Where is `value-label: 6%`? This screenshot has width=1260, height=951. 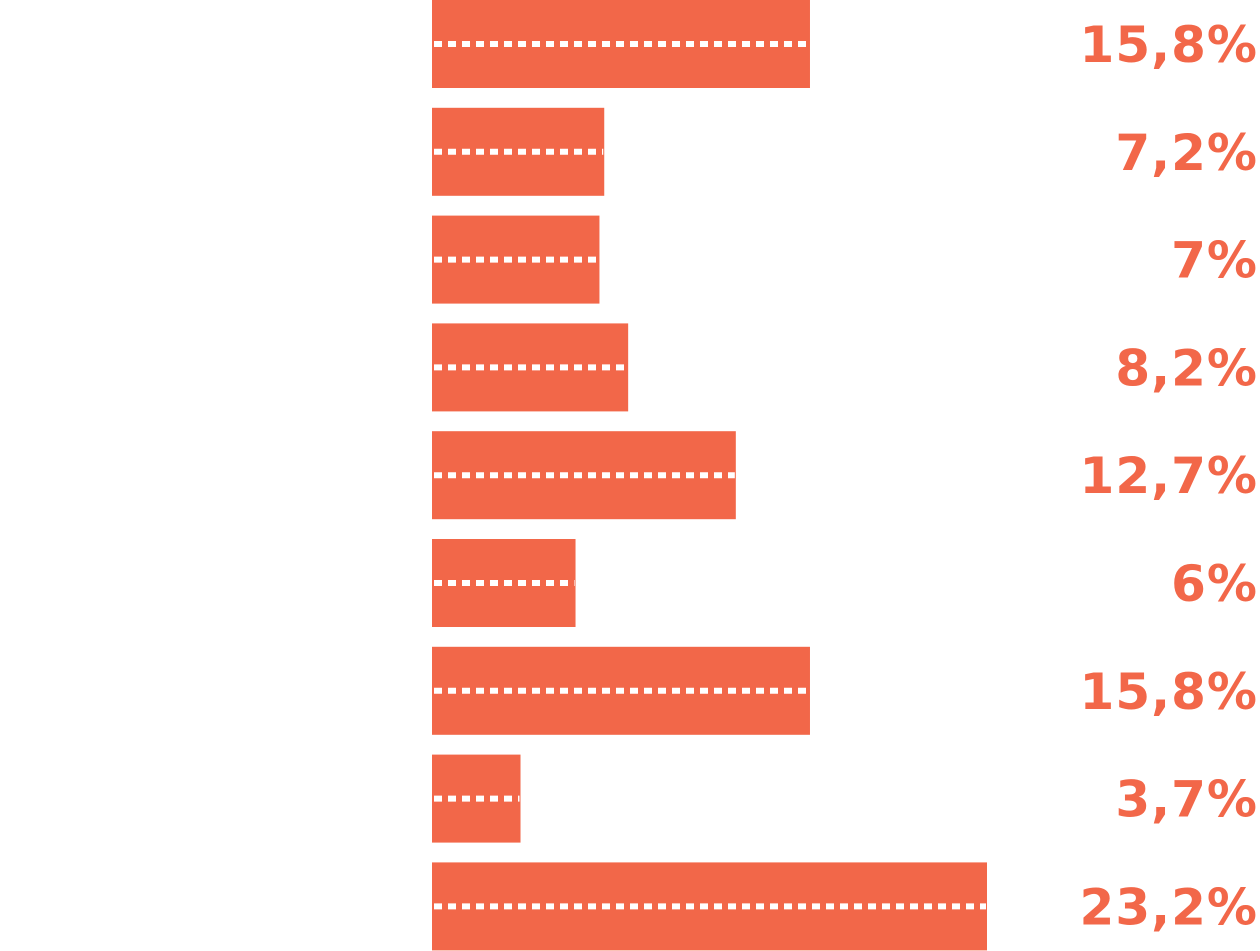 value-label: 6% is located at coordinates (1214, 584).